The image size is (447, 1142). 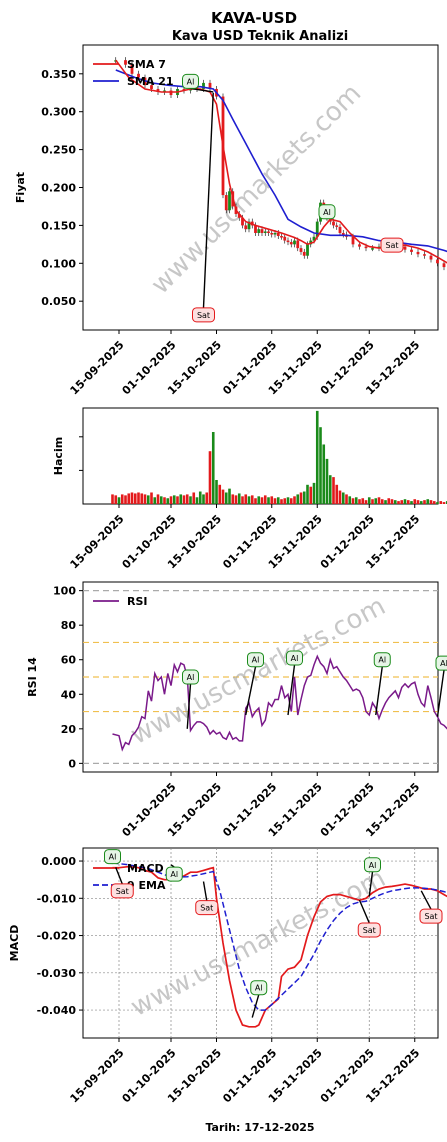 I want to click on y-tick-label: -0.020, so click(x=57, y=936).